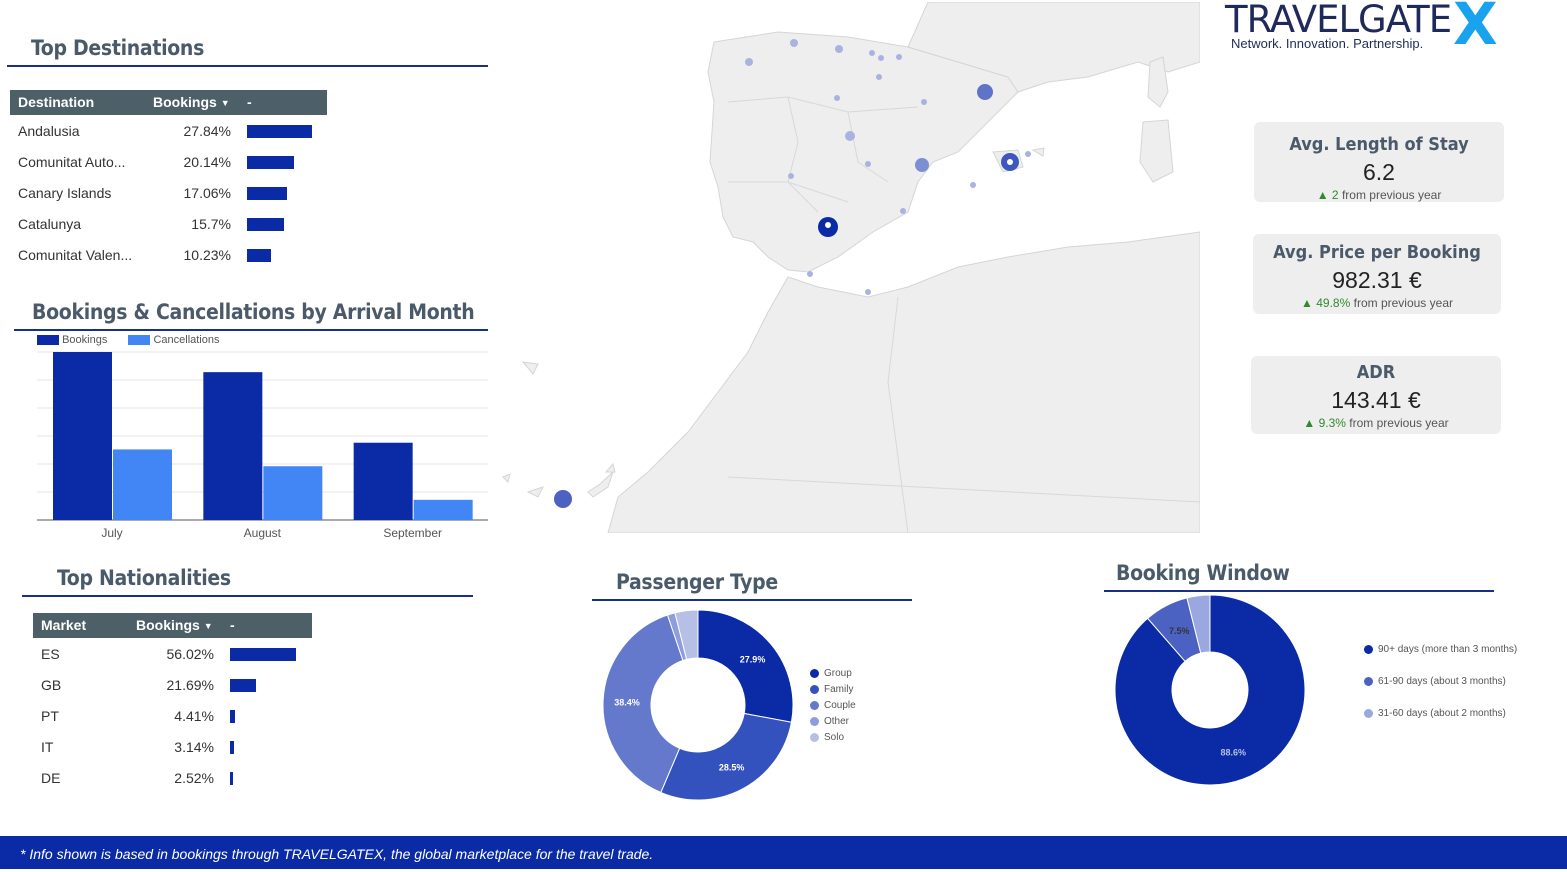 This screenshot has height=872, width=1567. What do you see at coordinates (862, 737) in the screenshot?
I see `legend-item: Solo` at bounding box center [862, 737].